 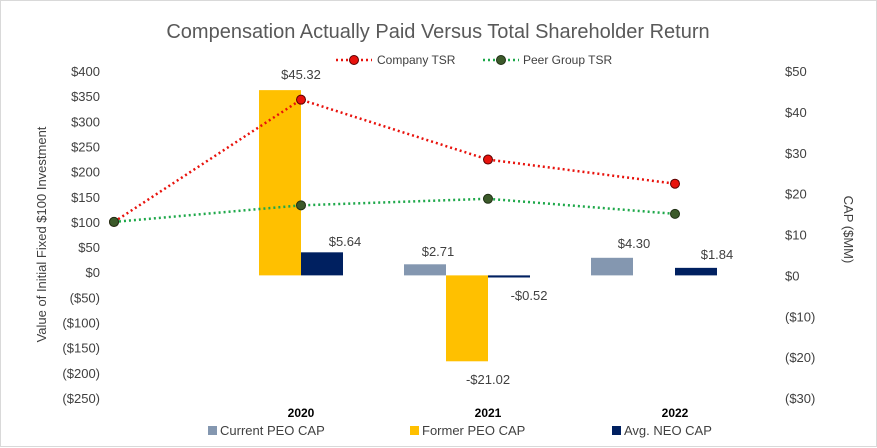 What do you see at coordinates (567, 60) in the screenshot?
I see `legend-label-peer-group-tsr: Peer Group TSR` at bounding box center [567, 60].